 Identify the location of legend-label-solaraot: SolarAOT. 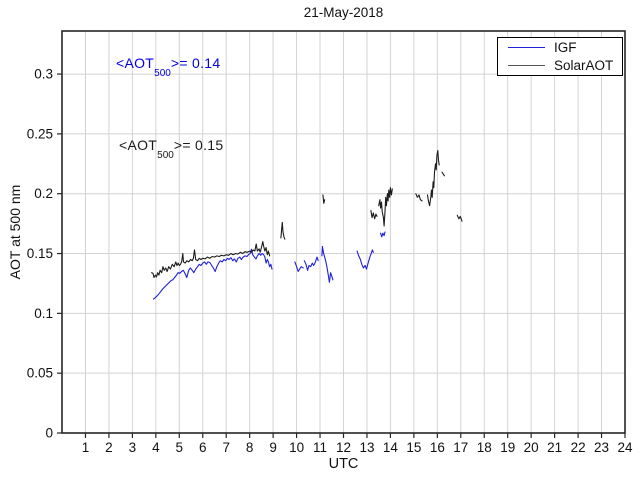
(584, 65).